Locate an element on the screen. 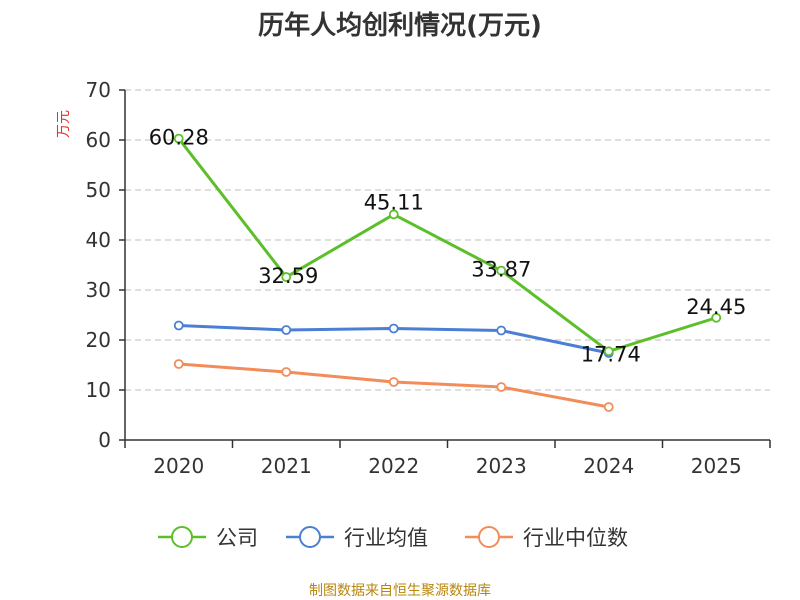 Image resolution: width=800 pixels, height=600 pixels. data-label-2022: 45.11 is located at coordinates (394, 202).